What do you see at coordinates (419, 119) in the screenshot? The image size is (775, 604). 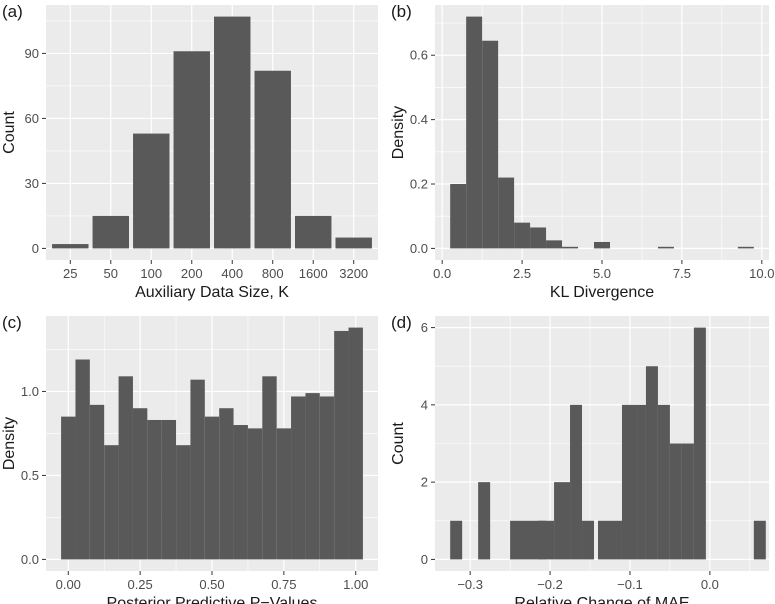 I see `panel-b-ytick-label: 0.4` at bounding box center [419, 119].